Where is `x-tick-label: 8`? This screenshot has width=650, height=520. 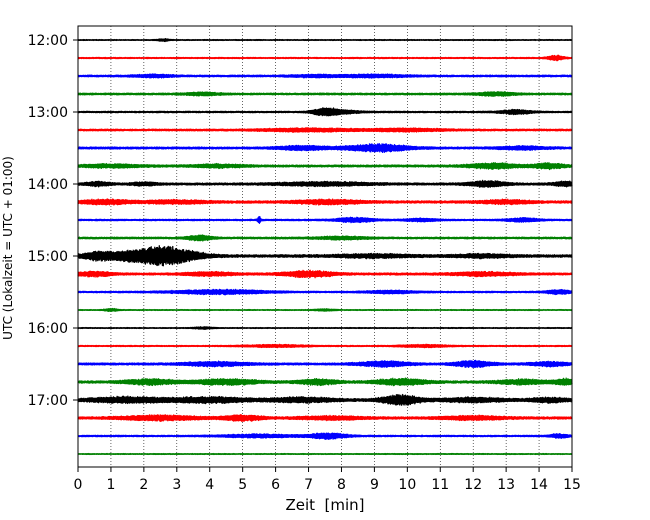 x-tick-label: 8 is located at coordinates (341, 485).